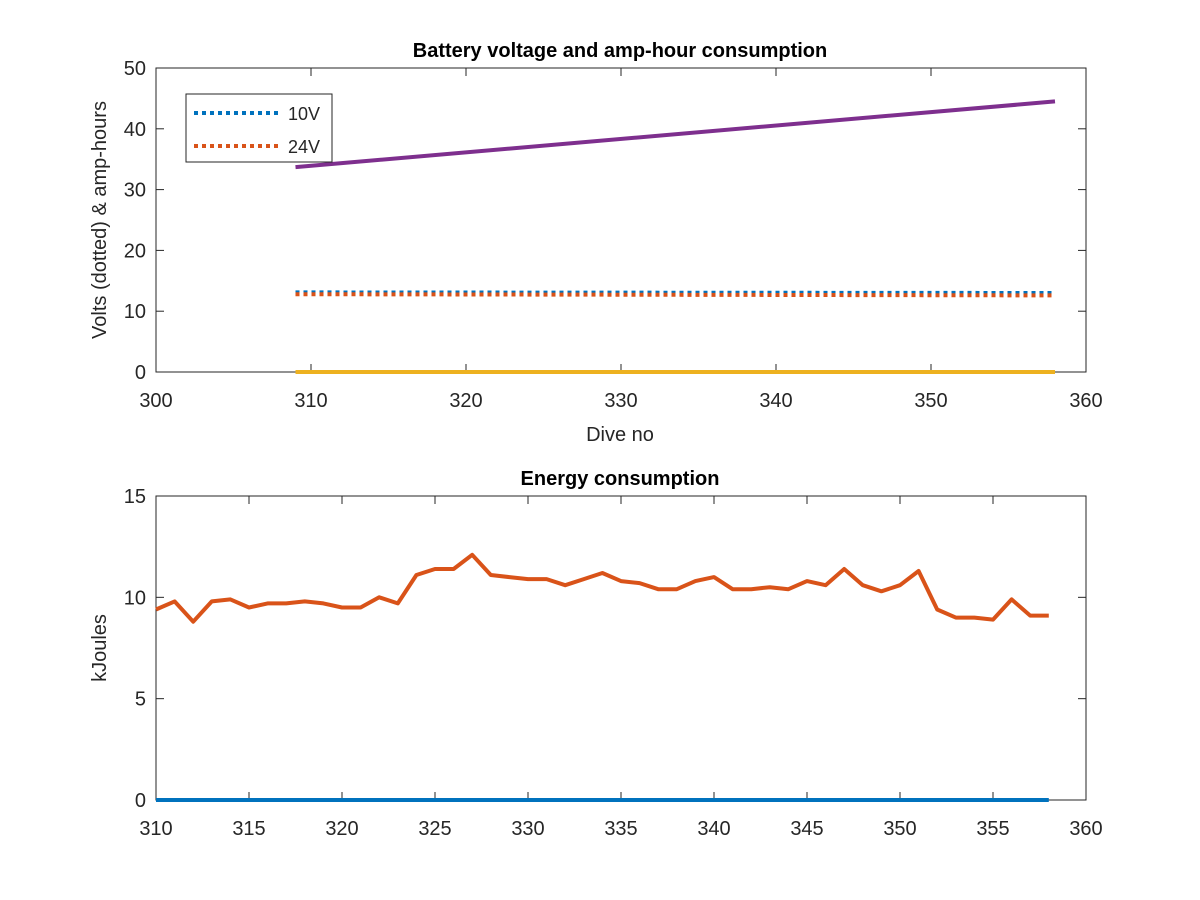  I want to click on top-y-tick-label: 10, so click(135, 312).